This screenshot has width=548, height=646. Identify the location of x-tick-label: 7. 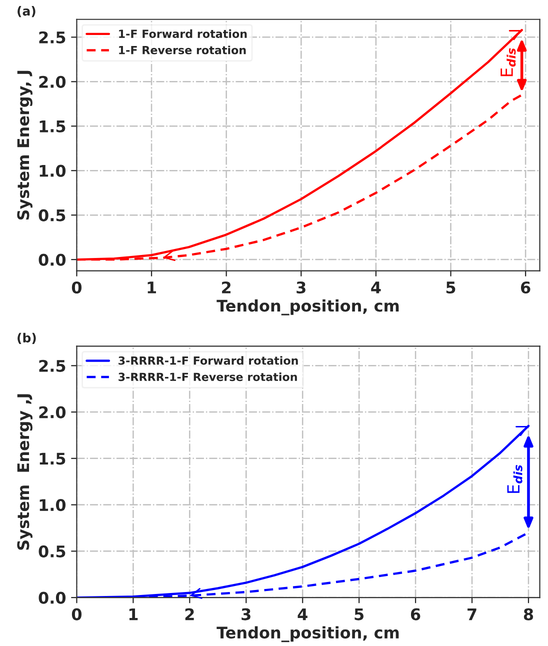
(472, 614).